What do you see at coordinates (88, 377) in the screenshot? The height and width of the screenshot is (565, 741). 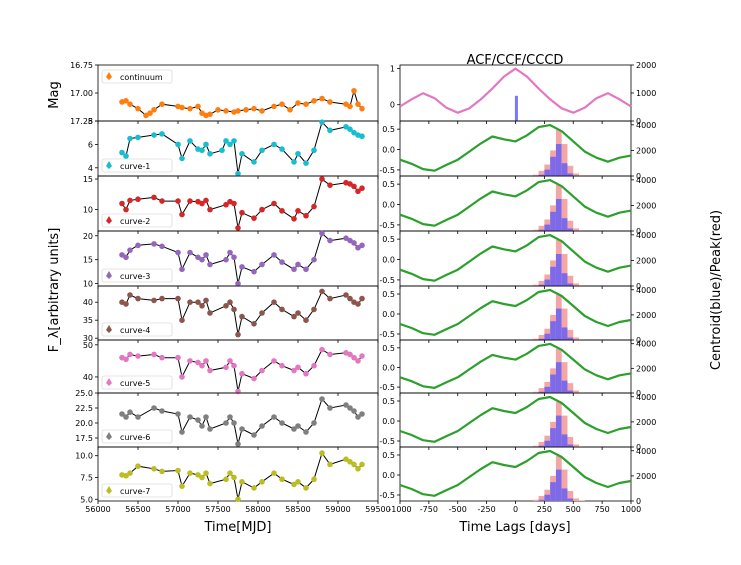 I see `y-tick-label: 40` at bounding box center [88, 377].